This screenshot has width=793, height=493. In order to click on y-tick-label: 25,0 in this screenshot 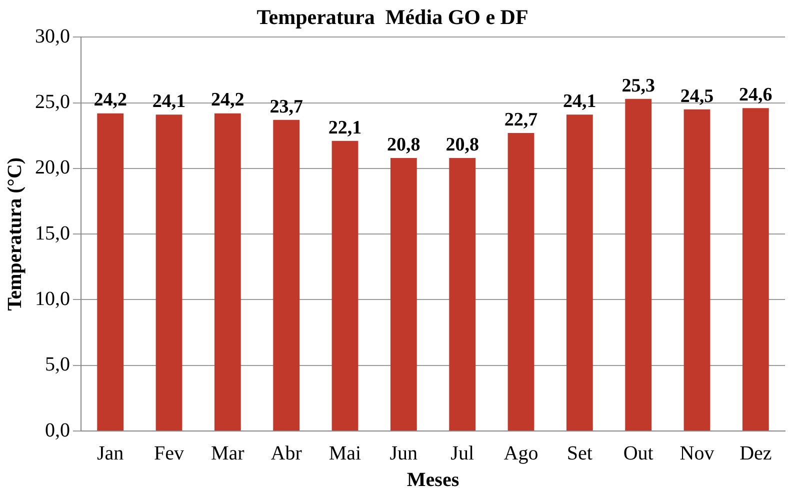, I will do `click(52, 102)`.